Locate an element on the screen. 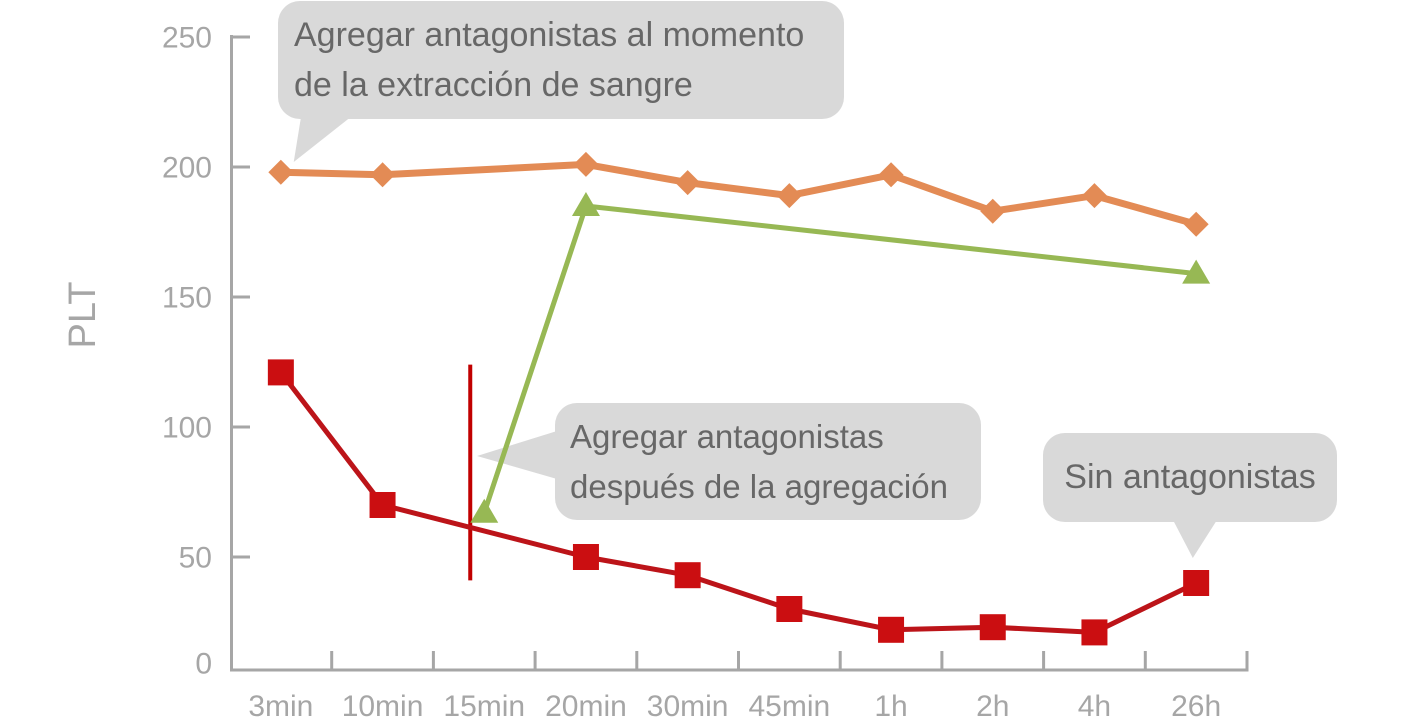 The width and height of the screenshot is (1416, 727). x-tick-label: 20min is located at coordinates (586, 706).